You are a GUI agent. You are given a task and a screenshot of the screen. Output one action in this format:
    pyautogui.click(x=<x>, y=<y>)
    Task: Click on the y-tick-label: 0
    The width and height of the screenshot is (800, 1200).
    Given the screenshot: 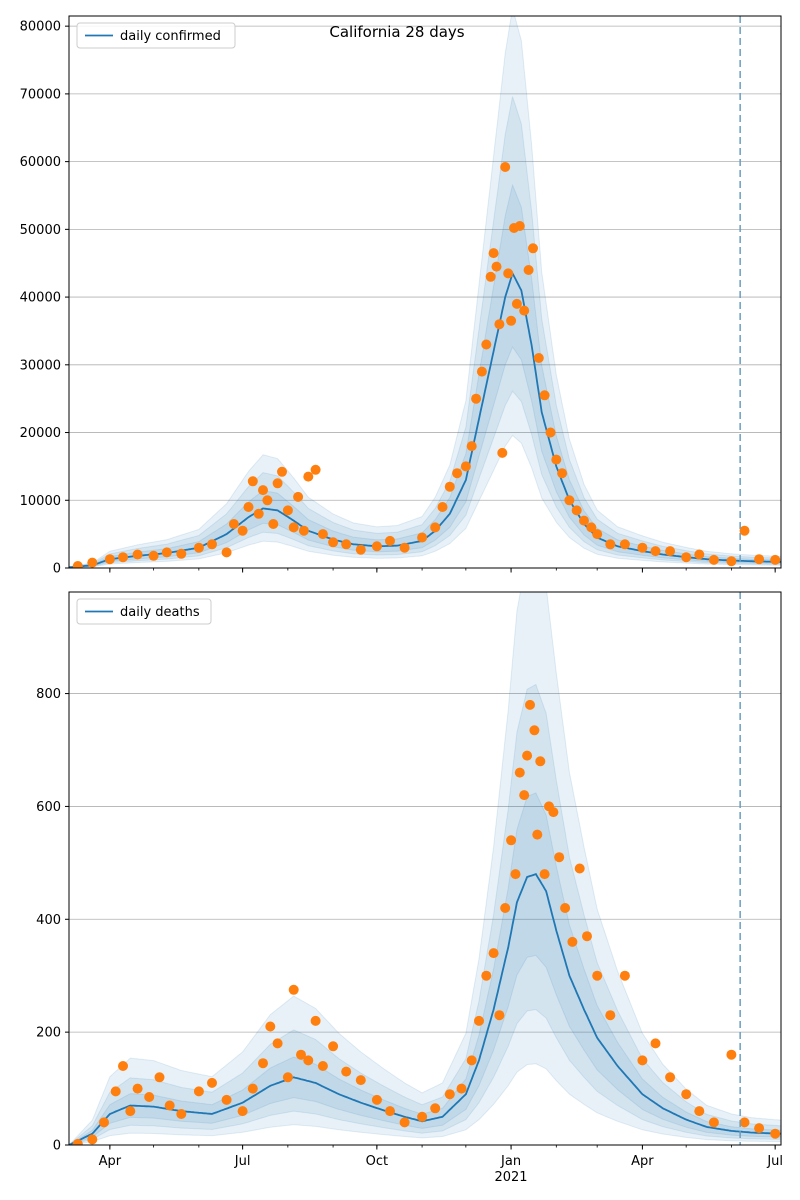 What is the action you would take?
    pyautogui.click(x=57, y=1146)
    